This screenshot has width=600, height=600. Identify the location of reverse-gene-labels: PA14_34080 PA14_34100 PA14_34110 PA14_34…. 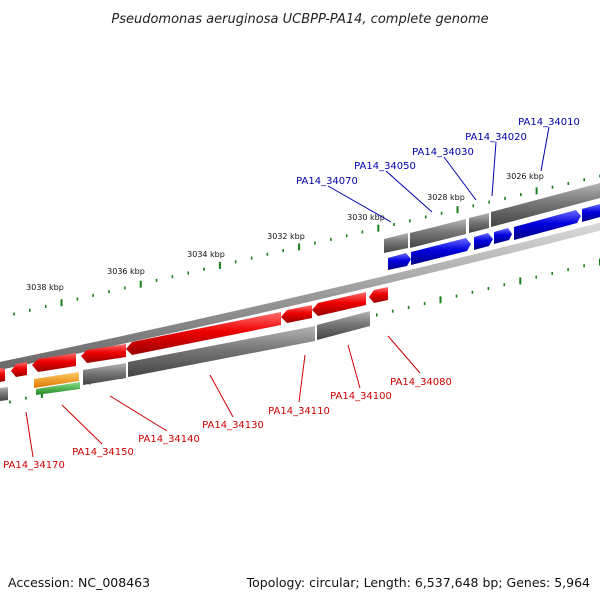
(227, 424).